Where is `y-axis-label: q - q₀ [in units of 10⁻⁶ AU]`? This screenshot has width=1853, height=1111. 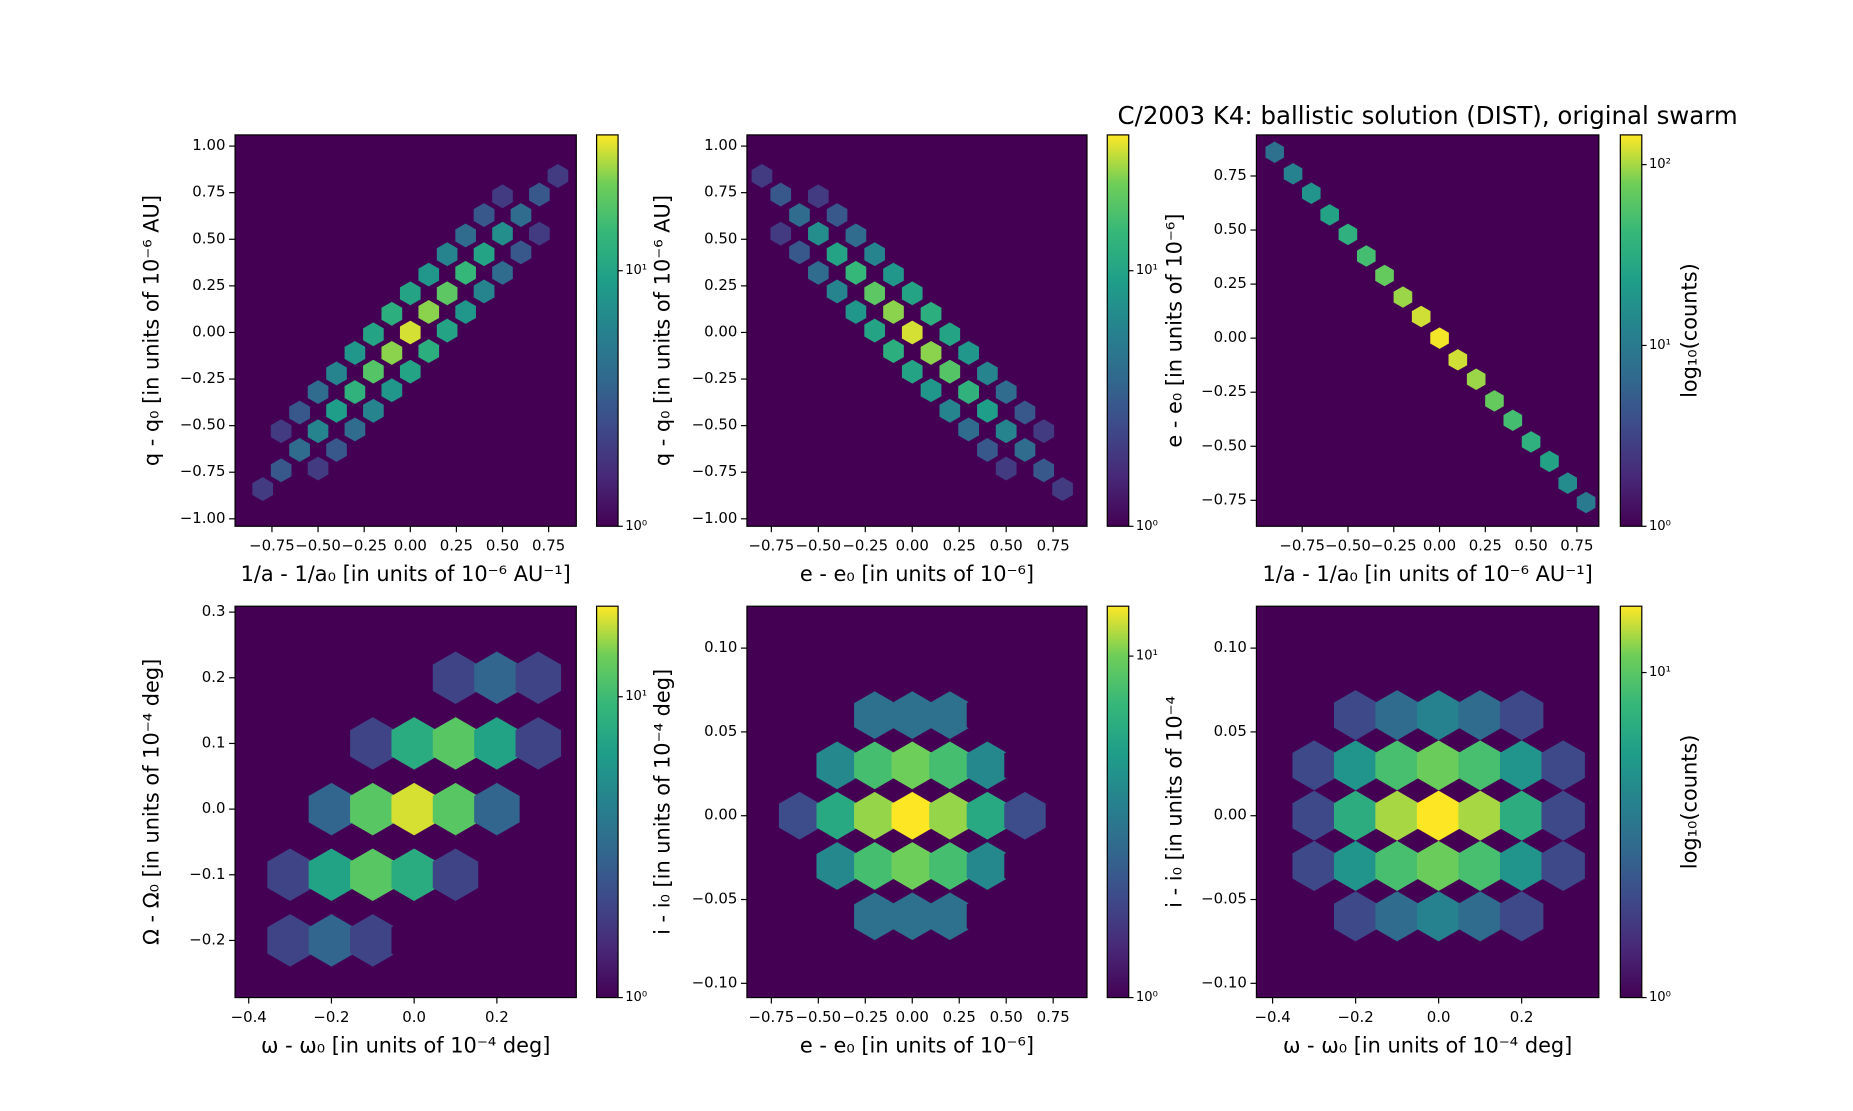 y-axis-label: q - q₀ [in units of 10⁻⁶ AU] is located at coordinates (662, 330).